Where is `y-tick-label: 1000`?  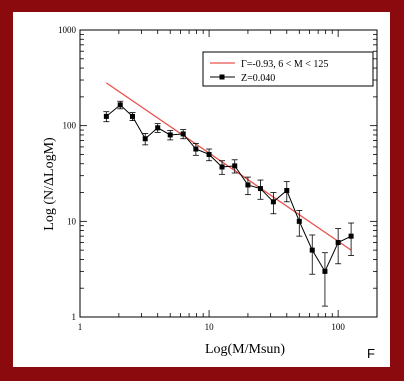 y-tick-label: 1000 is located at coordinates (67, 30).